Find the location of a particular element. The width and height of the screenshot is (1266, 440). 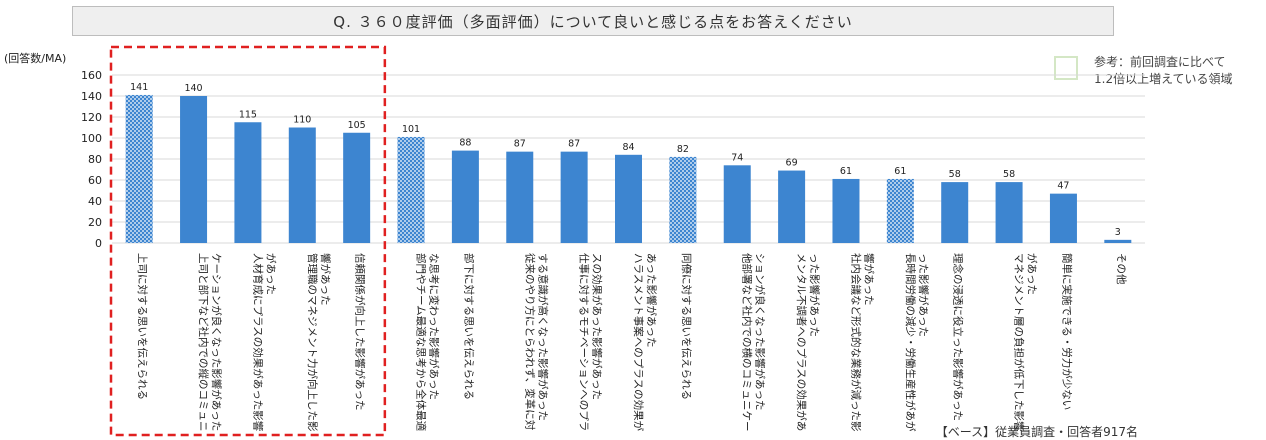

y-tick-label: 160 is located at coordinates (91, 75).